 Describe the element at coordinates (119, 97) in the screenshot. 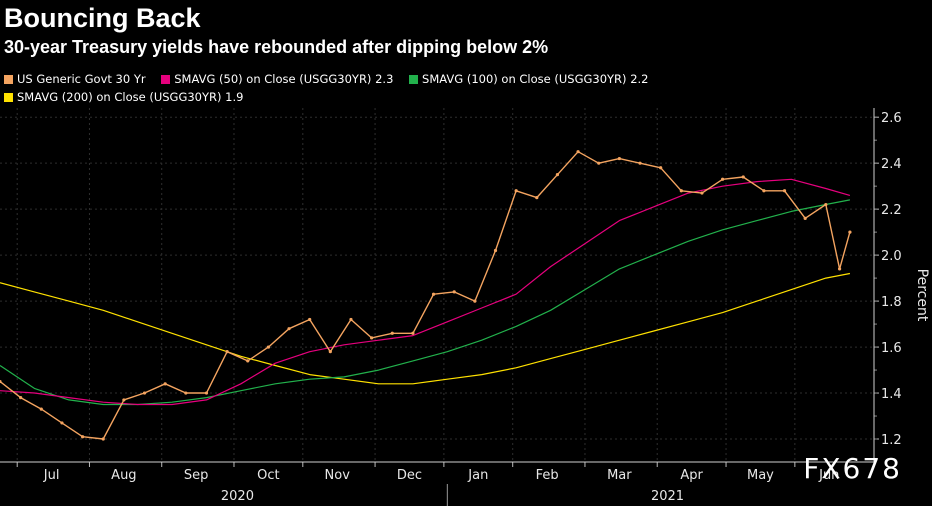

I see `legend-label-smavg-200: SMAVG (200) on Close (USGG30YR)` at that location.